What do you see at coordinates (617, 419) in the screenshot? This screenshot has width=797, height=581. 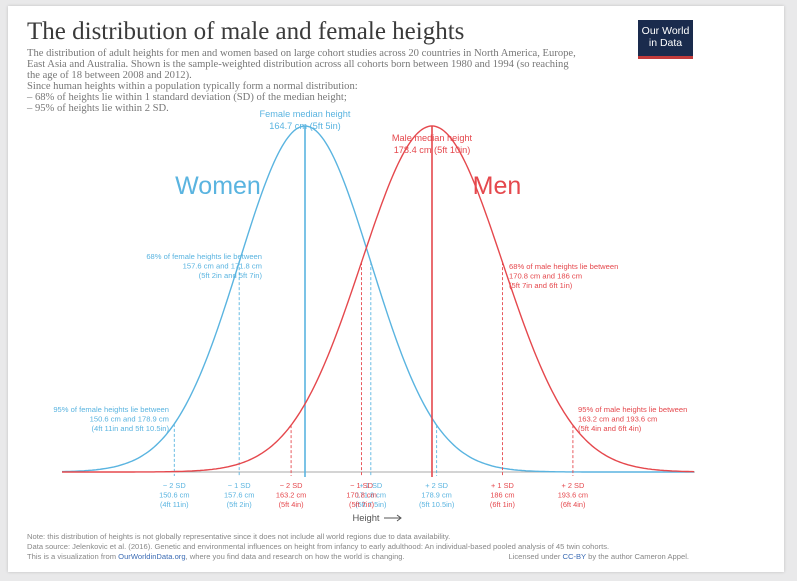 I see `note-95-male: 163.2 cm and 193.6 cm` at bounding box center [617, 419].